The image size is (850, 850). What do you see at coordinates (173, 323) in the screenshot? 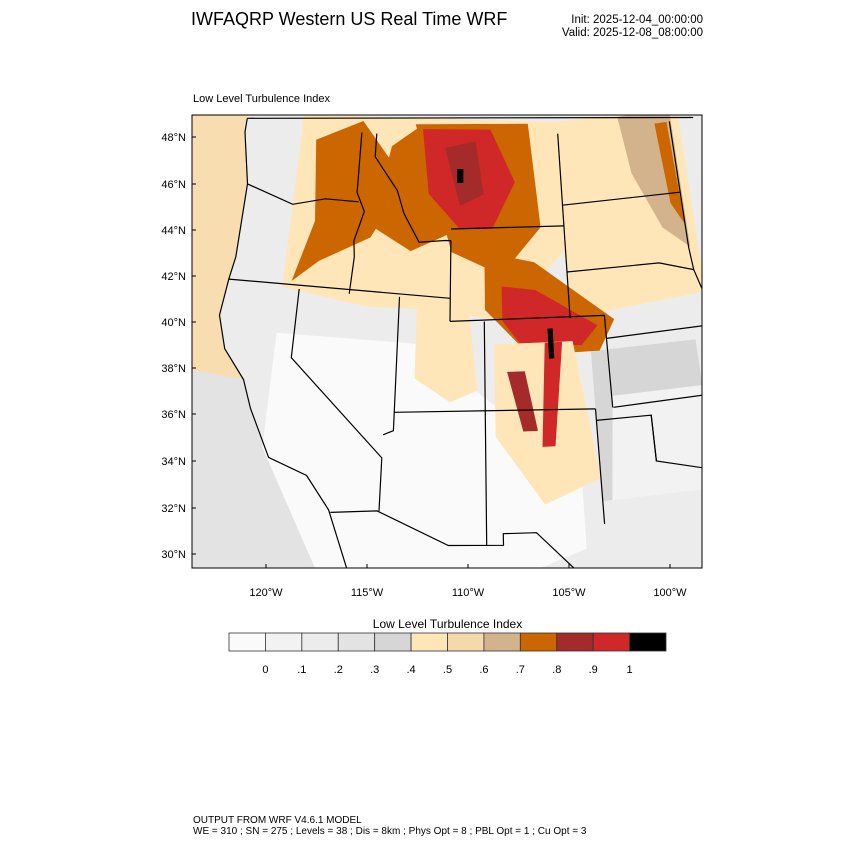
I see `lat-label: 40°N` at bounding box center [173, 323].